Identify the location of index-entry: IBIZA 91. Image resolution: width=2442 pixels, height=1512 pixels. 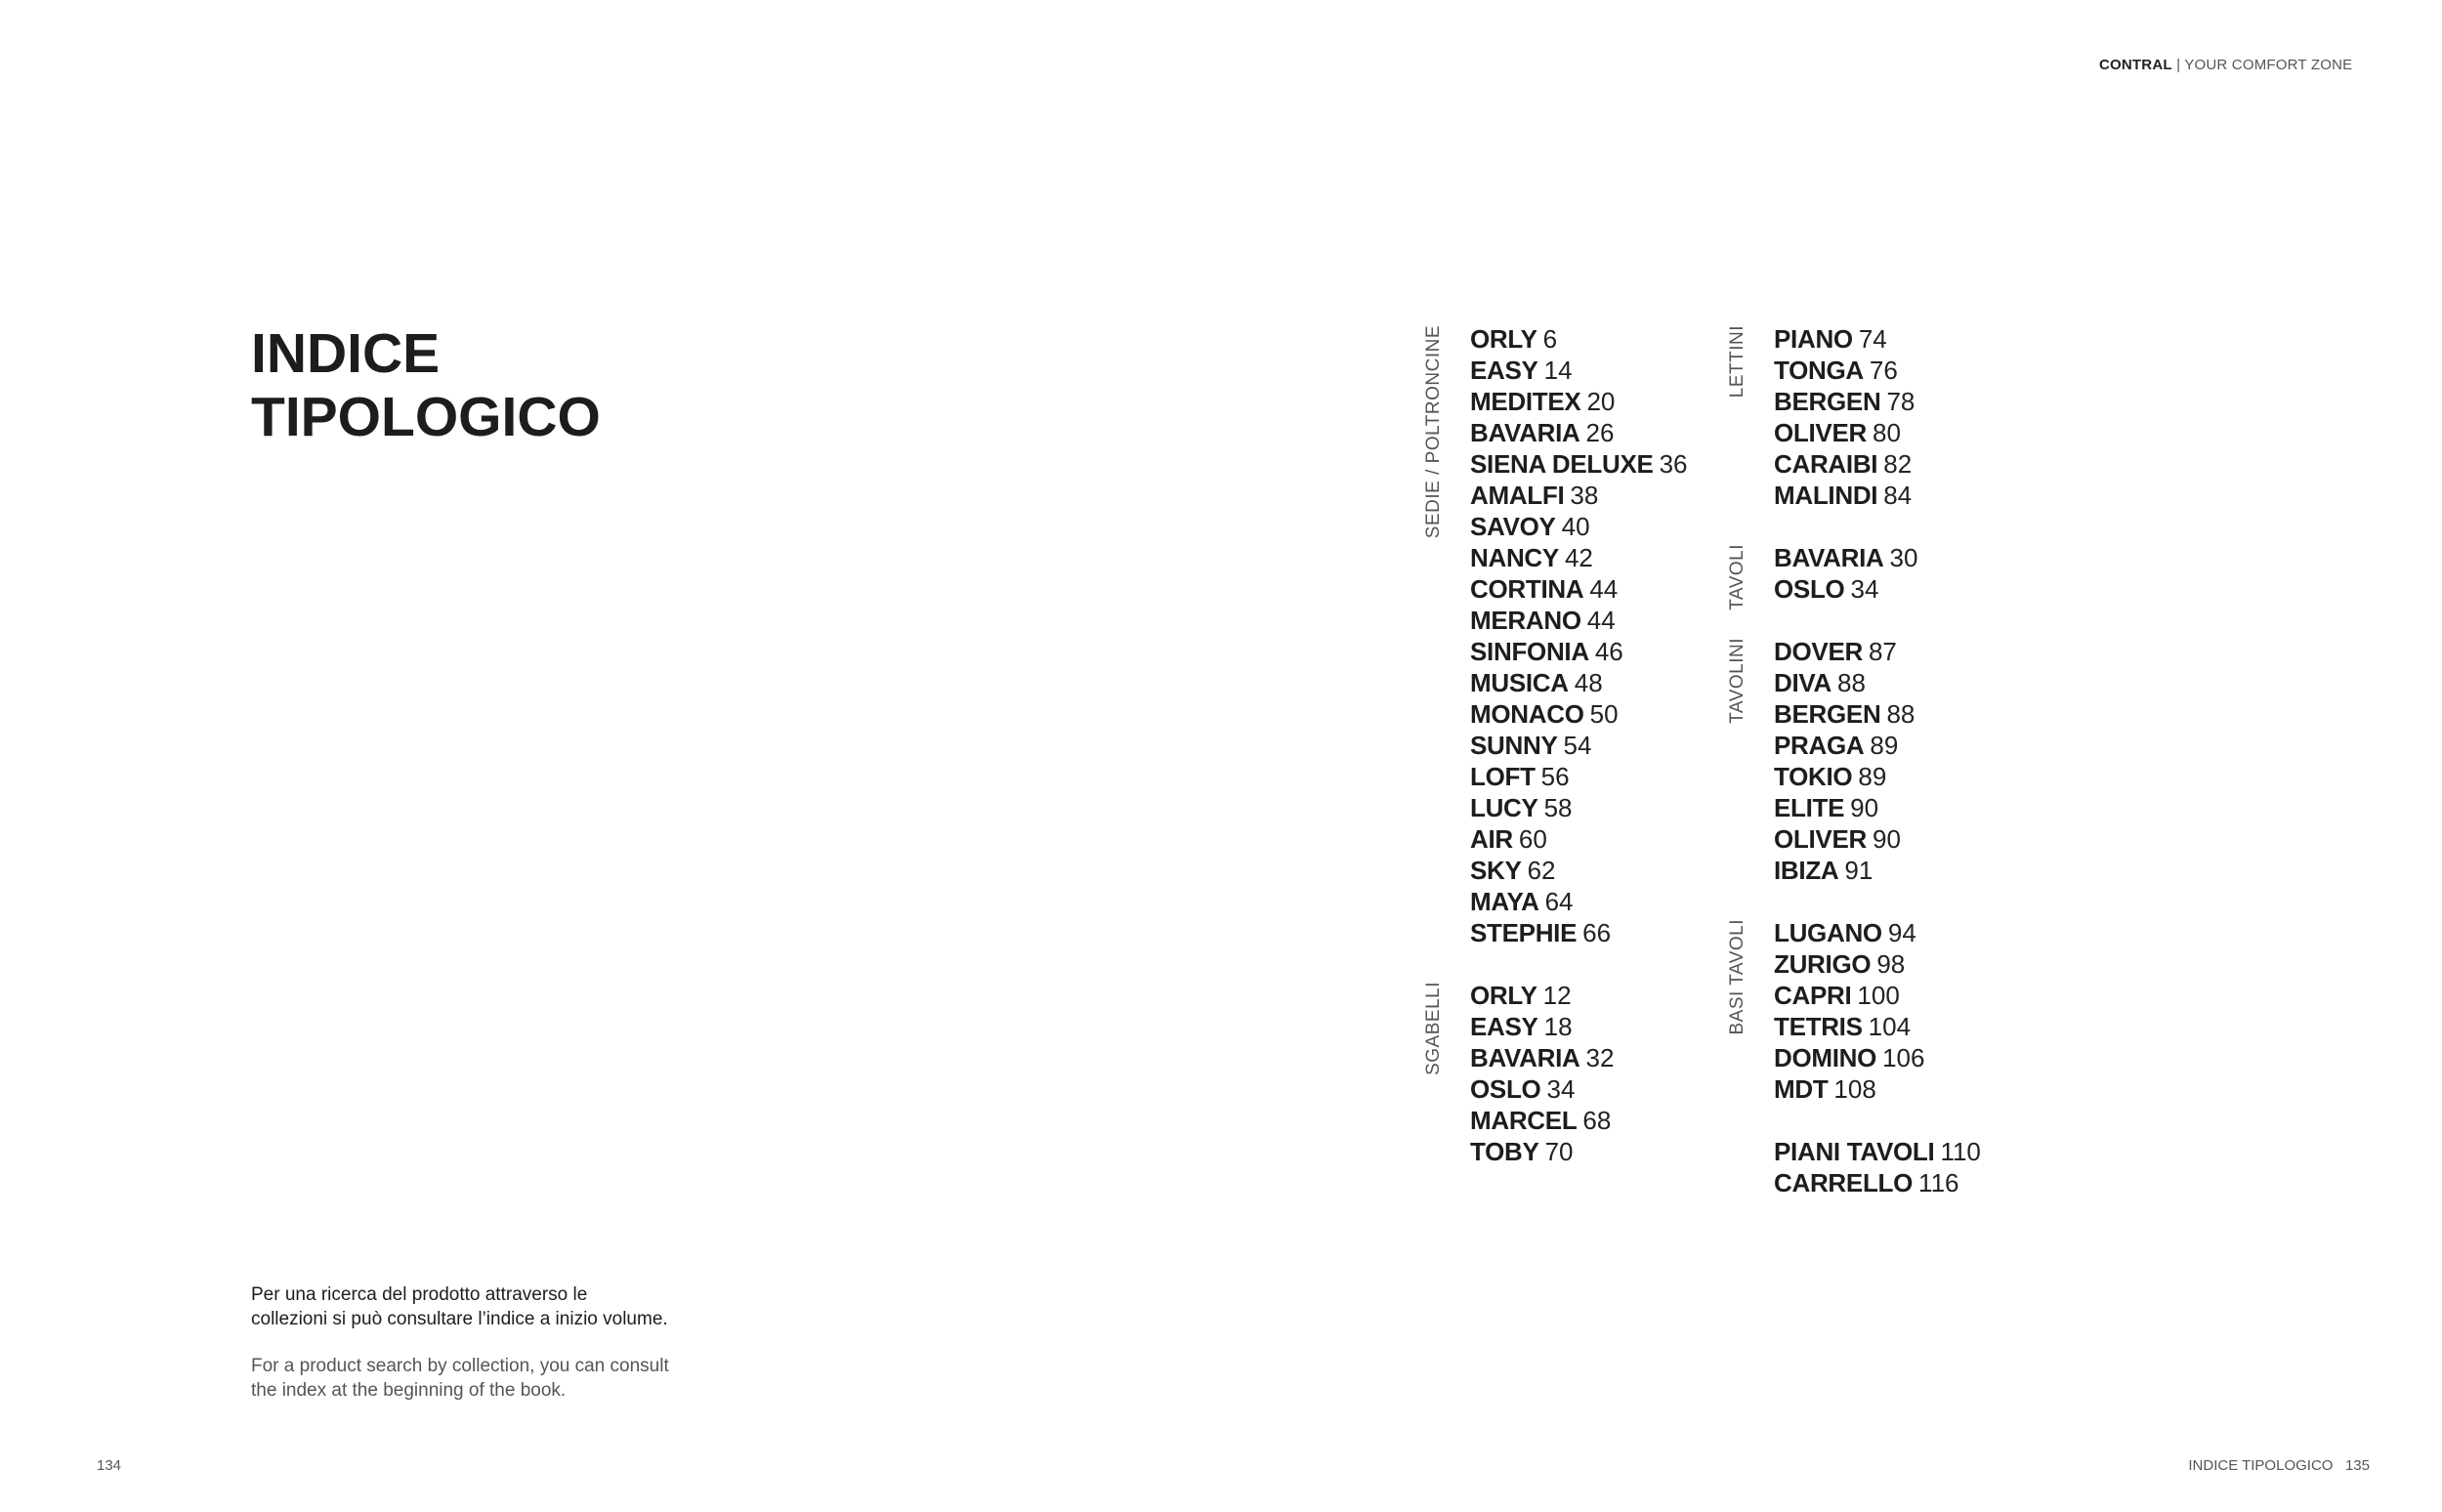
(1844, 870).